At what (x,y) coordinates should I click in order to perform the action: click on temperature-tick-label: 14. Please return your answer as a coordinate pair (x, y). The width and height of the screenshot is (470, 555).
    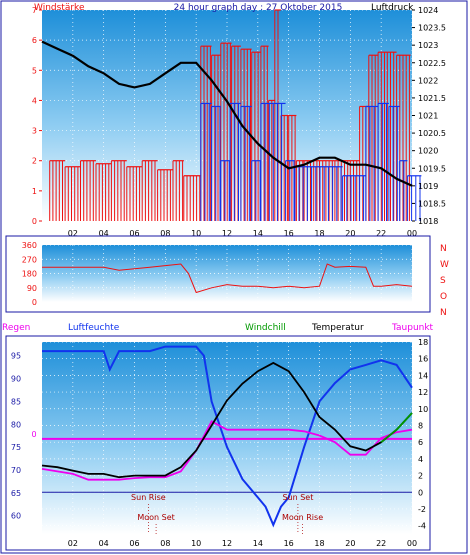
    Looking at the image, I should click on (423, 375).